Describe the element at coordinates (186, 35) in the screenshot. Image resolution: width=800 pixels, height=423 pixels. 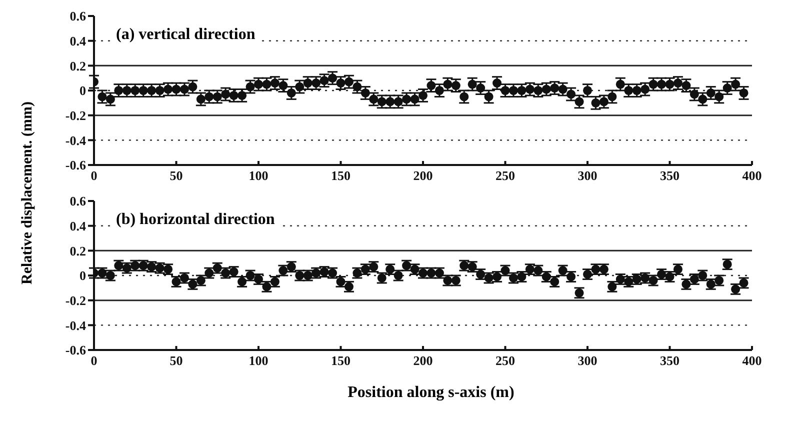
I see `text: (a) vertical direction` at that location.